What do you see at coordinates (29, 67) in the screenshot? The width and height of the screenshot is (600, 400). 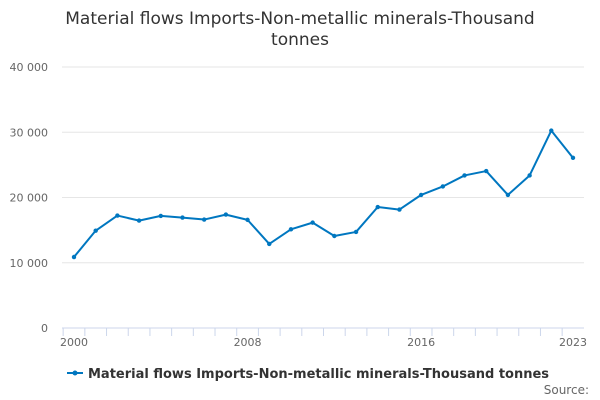 I see `y-tick-label: 40 000` at bounding box center [29, 67].